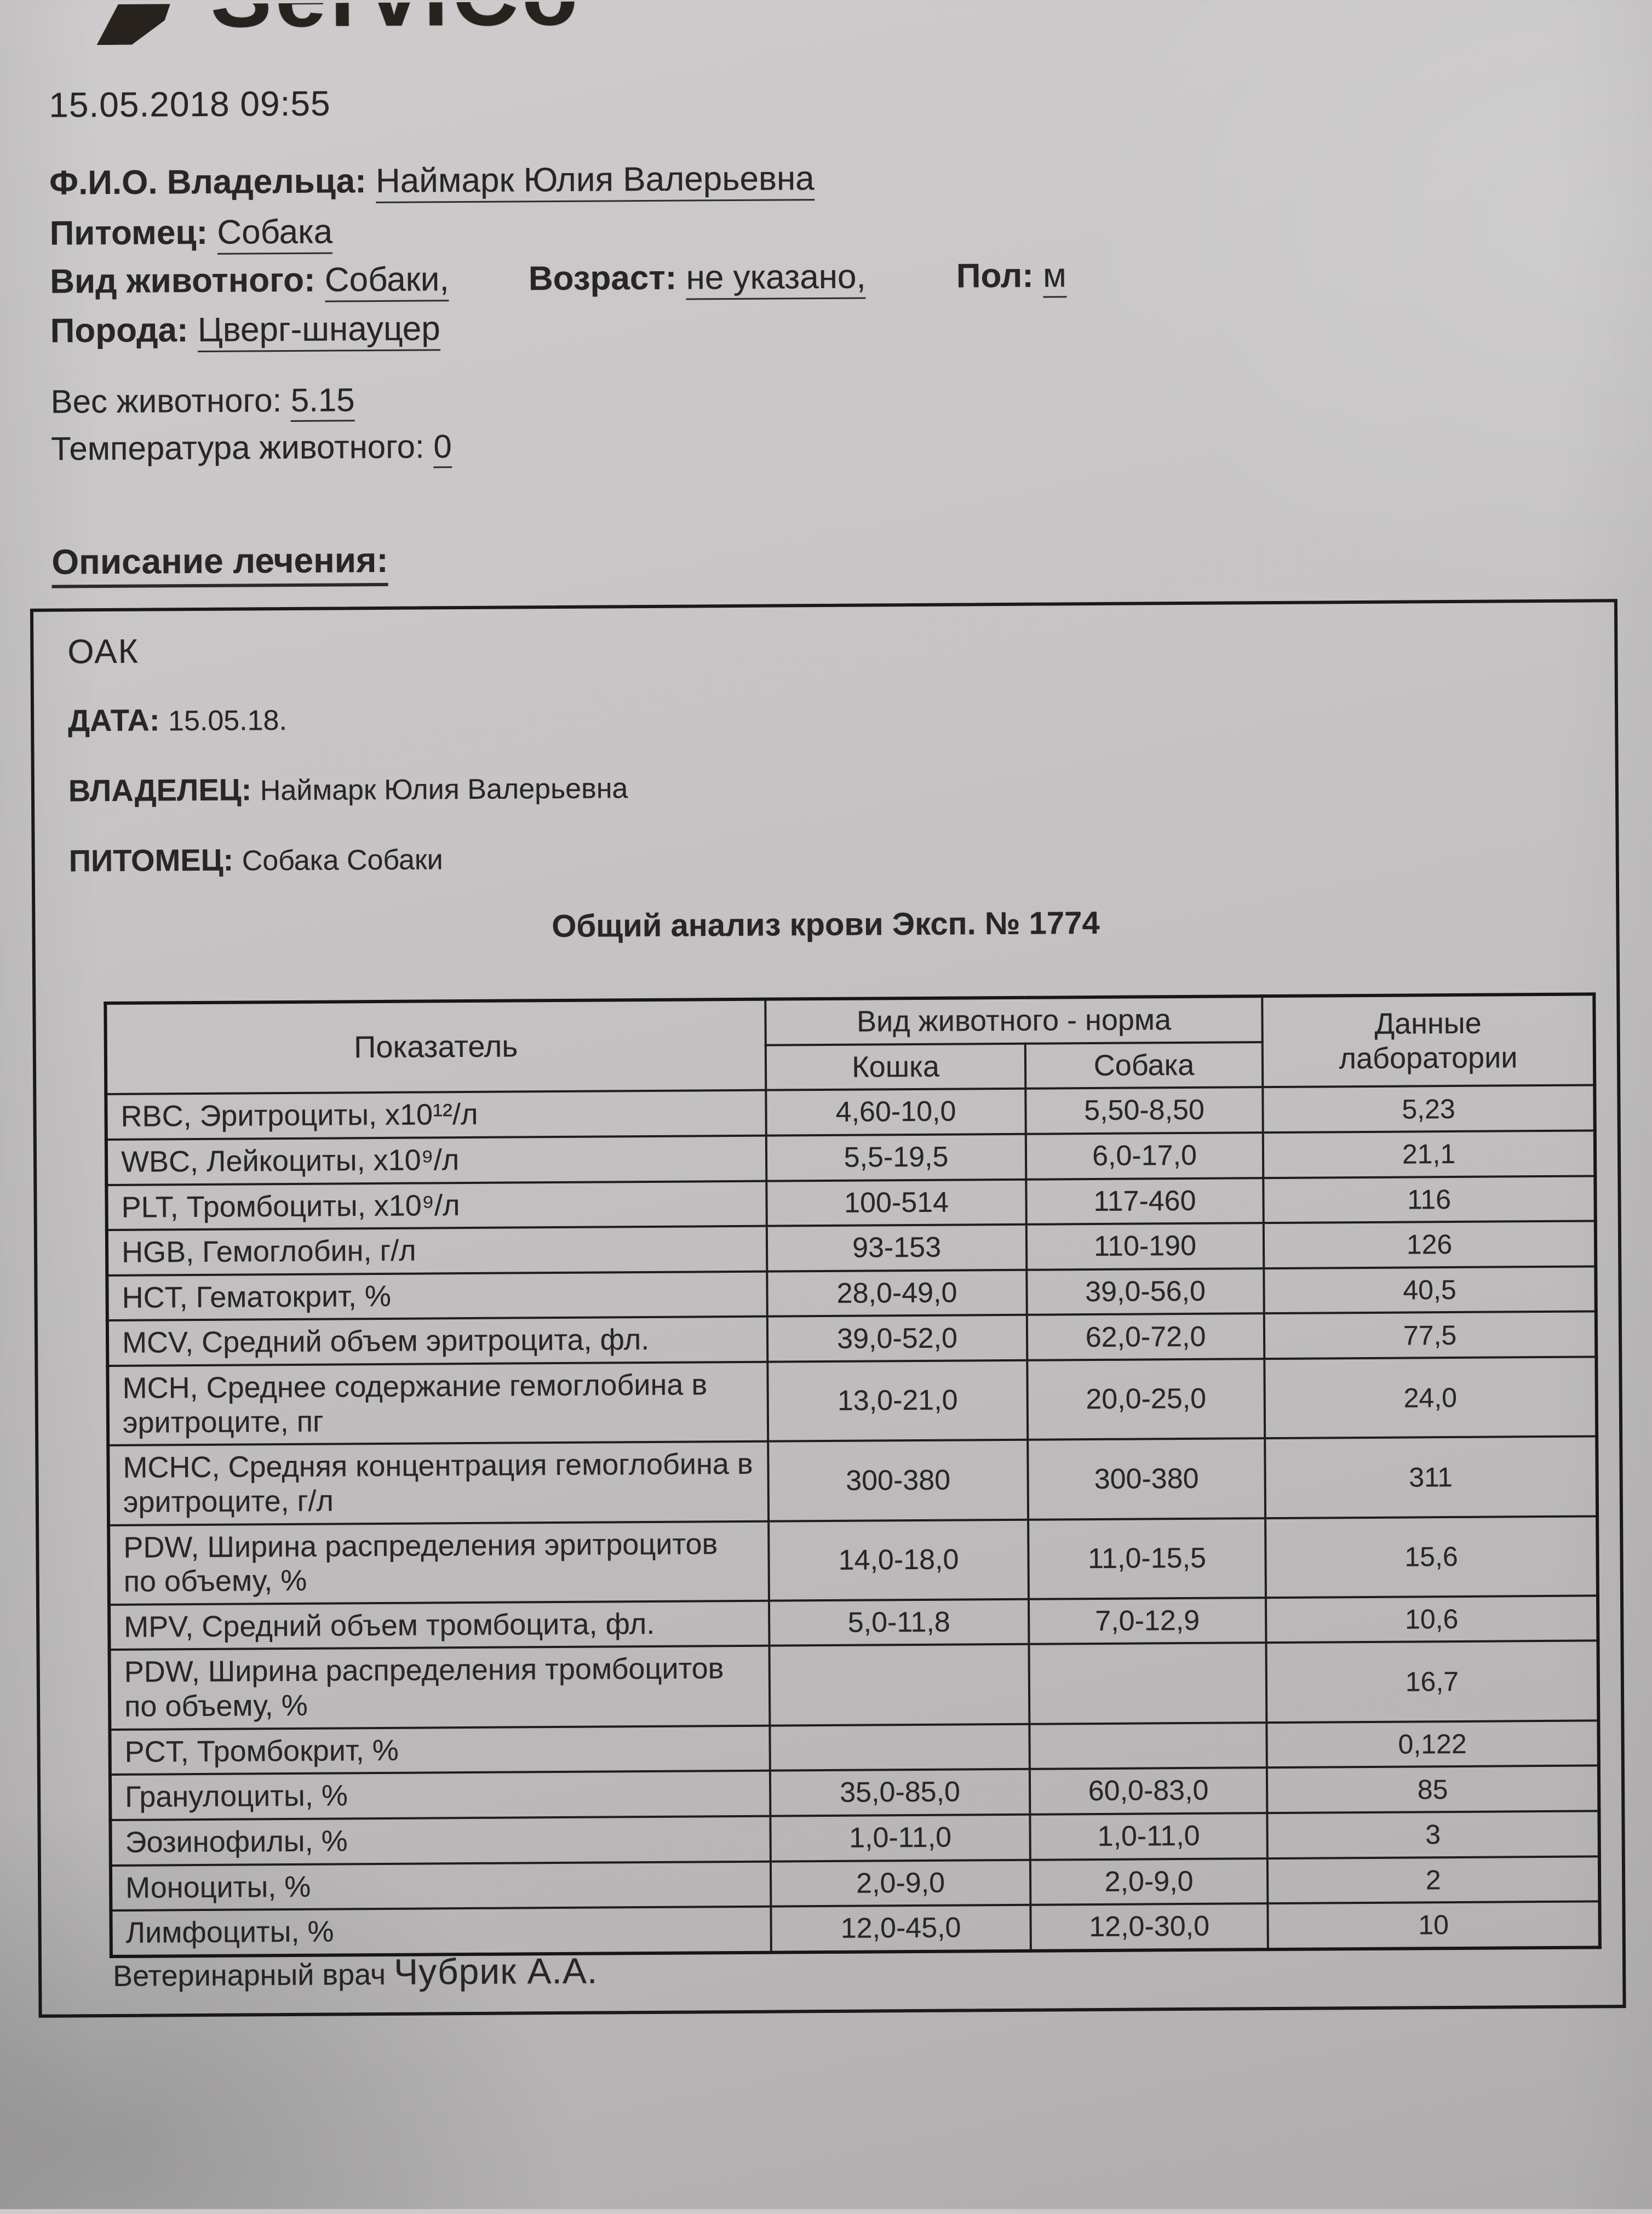  Describe the element at coordinates (1428, 1041) in the screenshot. I see `col-header-lab-data: Данные лаборатории` at that location.